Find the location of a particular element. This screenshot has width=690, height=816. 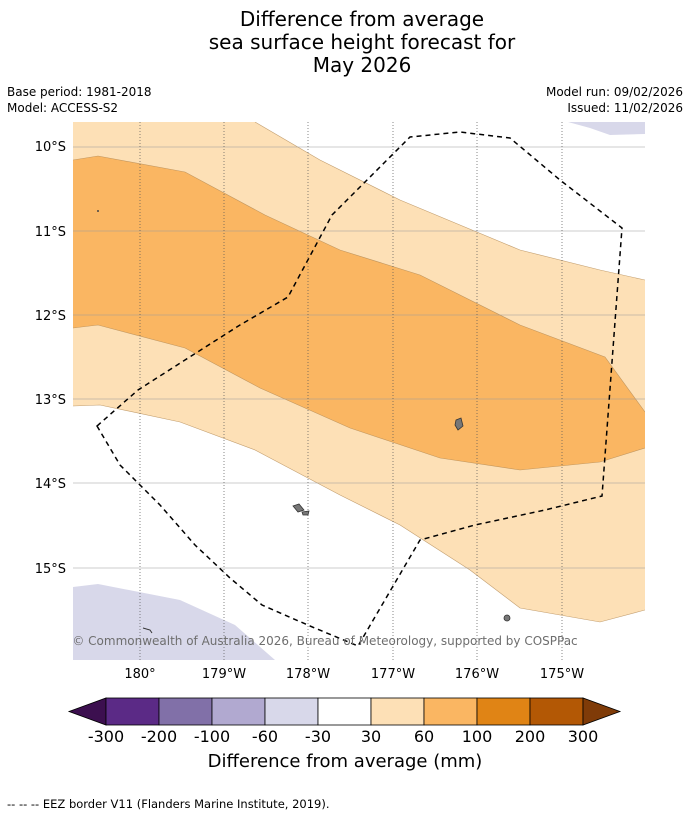

lat-label: 13°S is located at coordinates (50, 400).